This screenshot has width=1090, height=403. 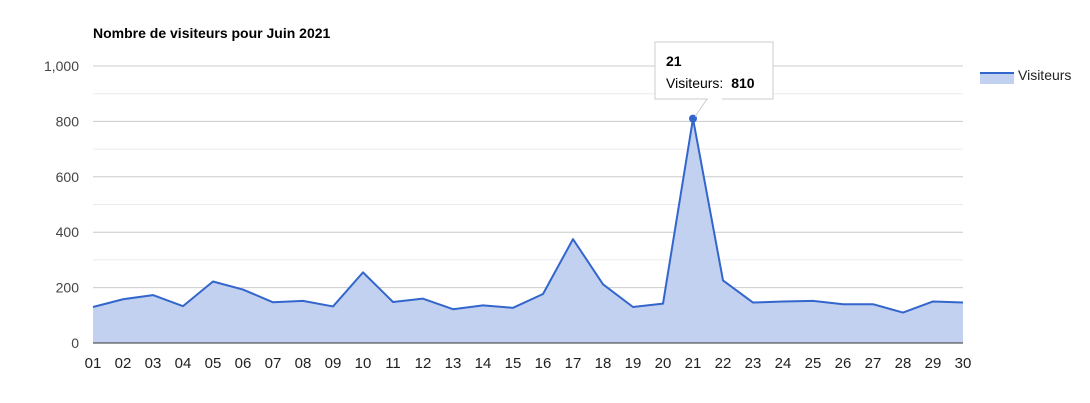 What do you see at coordinates (813, 363) in the screenshot?
I see `x-tick-label: 25` at bounding box center [813, 363].